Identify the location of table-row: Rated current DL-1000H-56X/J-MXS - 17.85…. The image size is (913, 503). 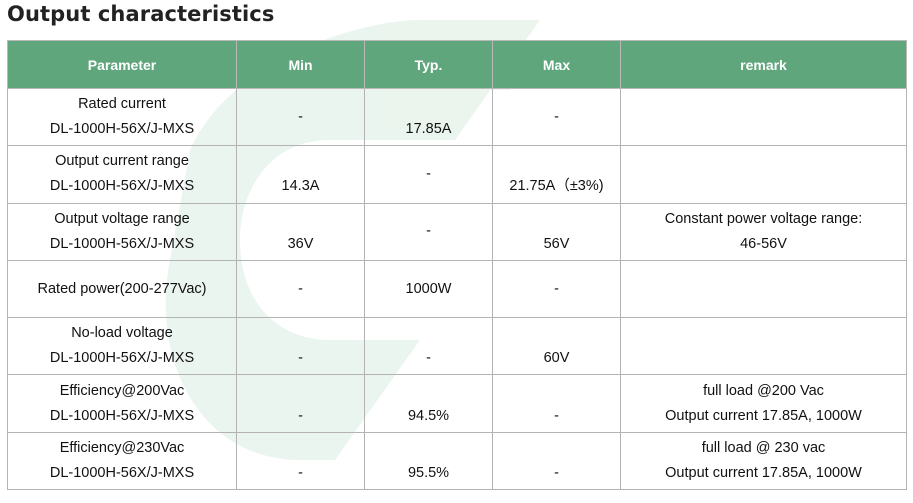
(457, 117).